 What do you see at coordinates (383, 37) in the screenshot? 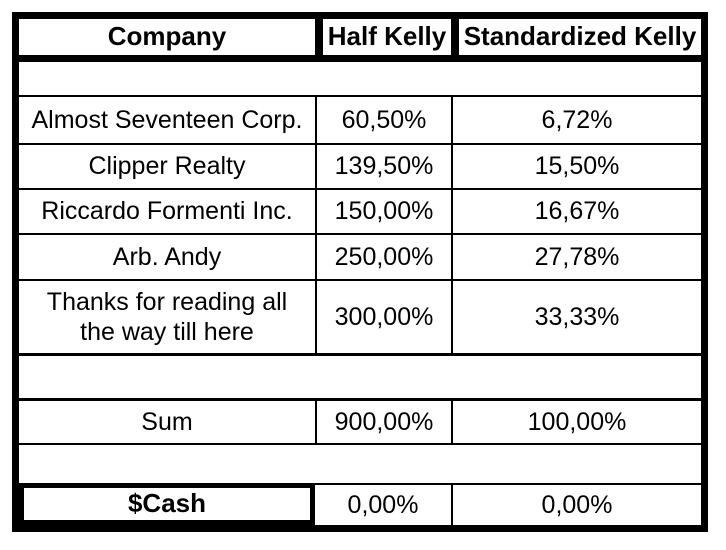
I see `header-half-kelly: Half Kelly` at bounding box center [383, 37].